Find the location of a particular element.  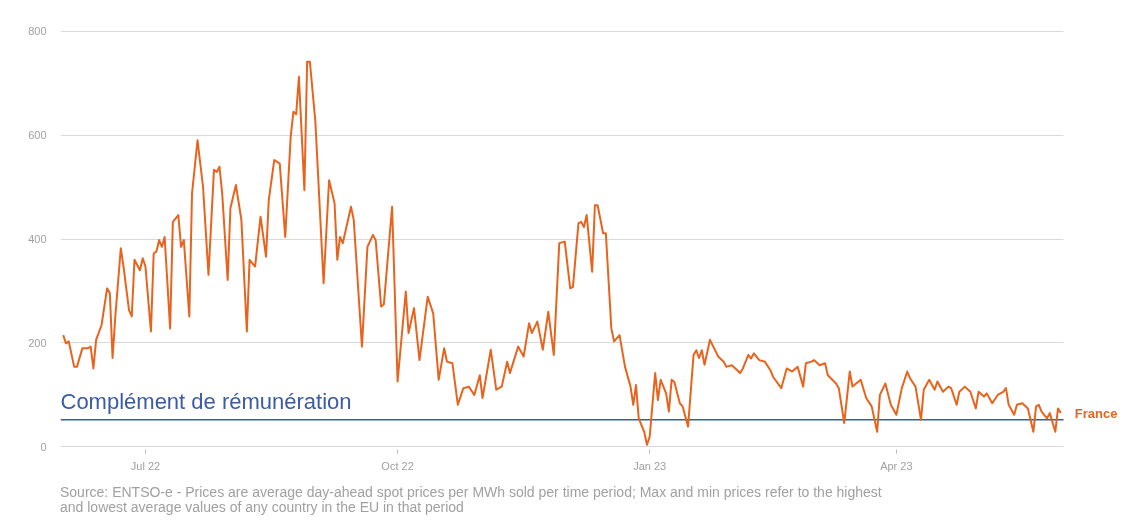

y-tick-label: 0 is located at coordinates (43, 446).